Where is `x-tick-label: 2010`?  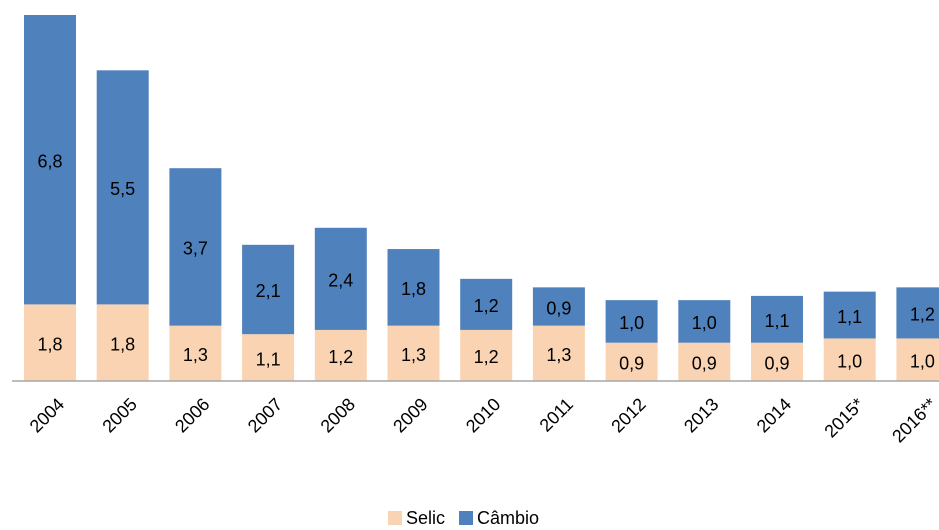 x-tick-label: 2010 is located at coordinates (483, 415).